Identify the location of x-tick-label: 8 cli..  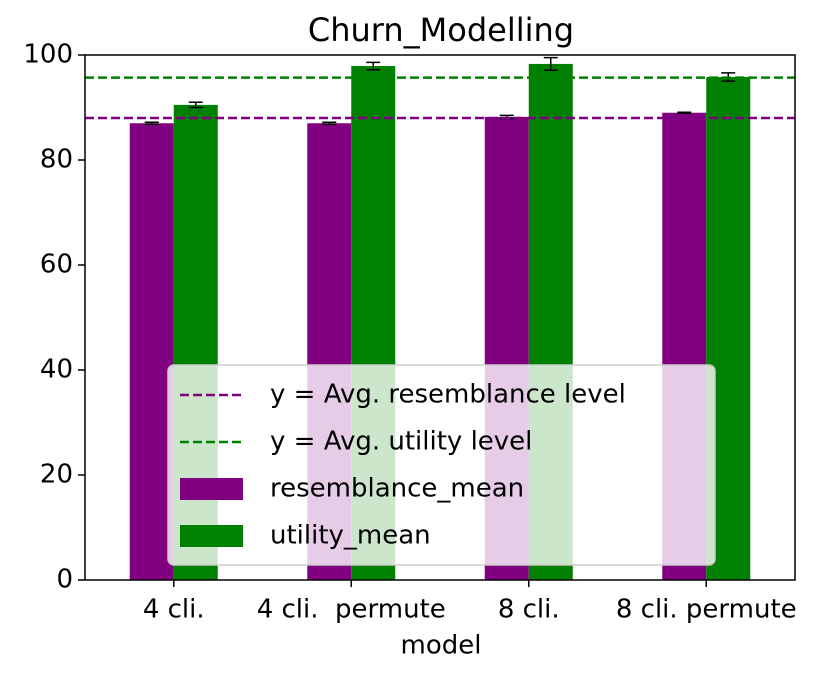
(529, 610).